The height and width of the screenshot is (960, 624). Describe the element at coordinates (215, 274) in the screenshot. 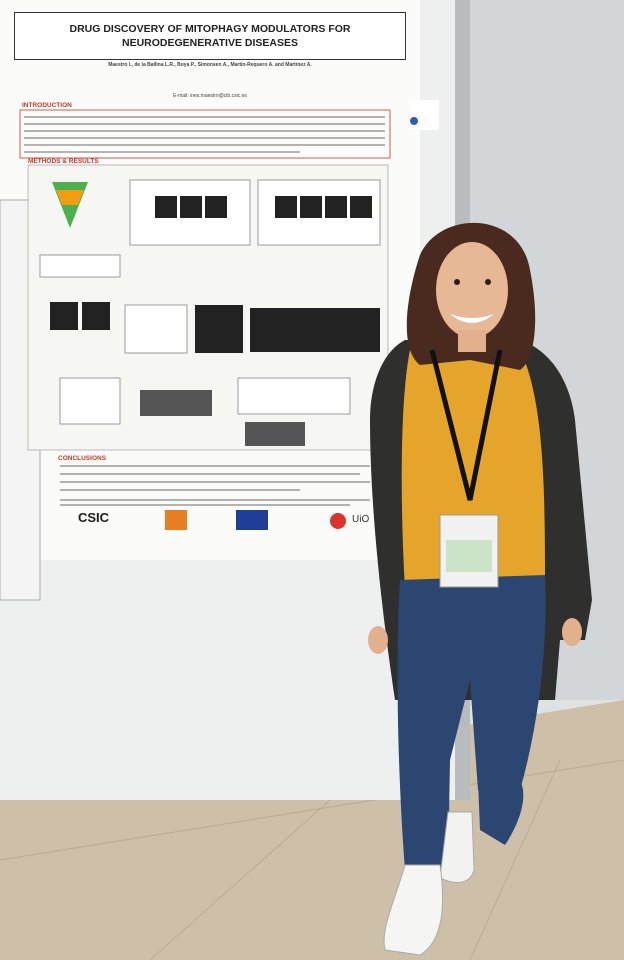

I see `micrographs` at that location.